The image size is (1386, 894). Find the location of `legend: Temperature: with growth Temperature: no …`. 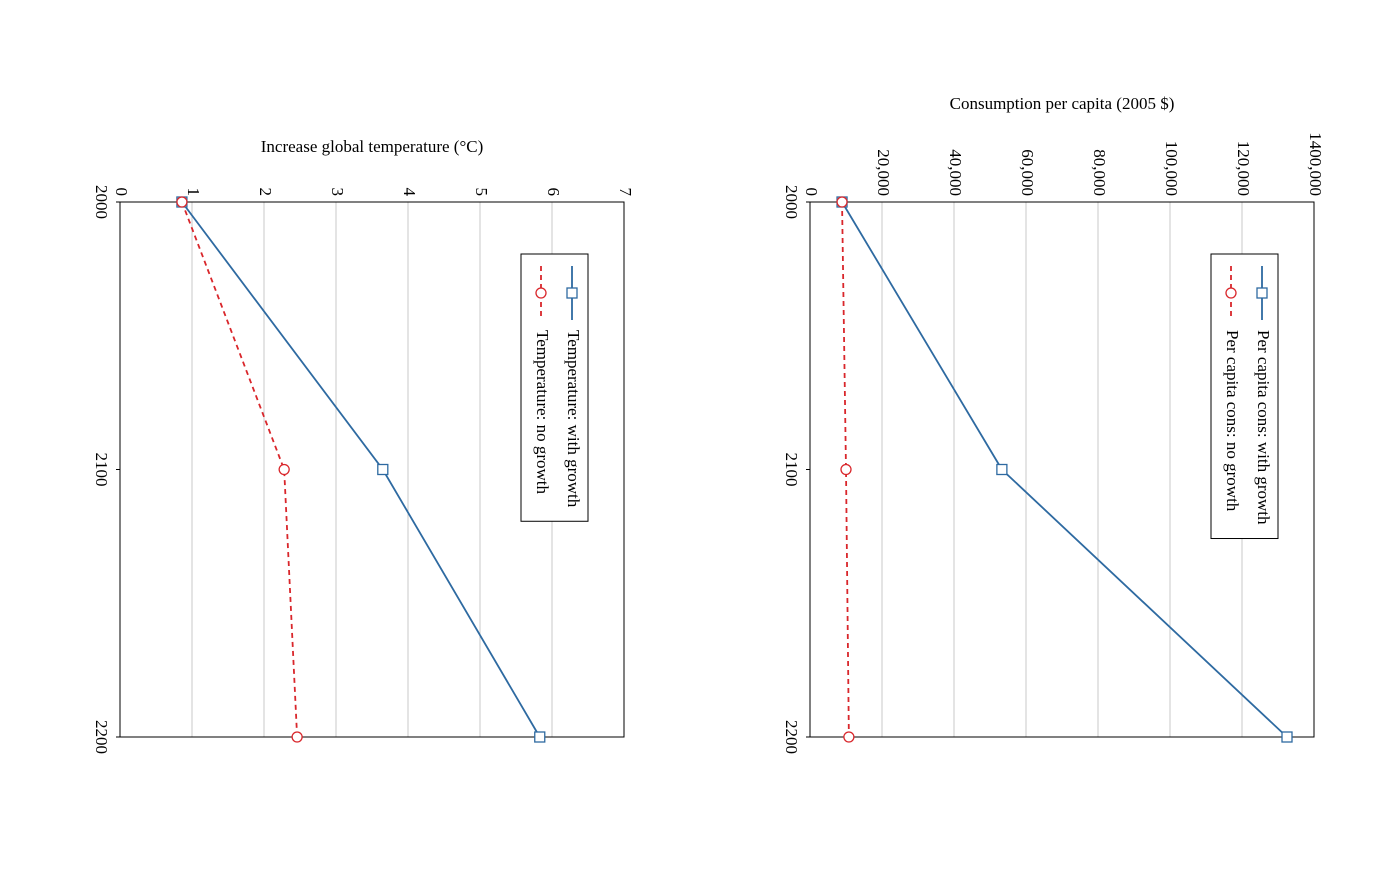

legend: Temperature: with growth Temperature: no … is located at coordinates (554, 387).